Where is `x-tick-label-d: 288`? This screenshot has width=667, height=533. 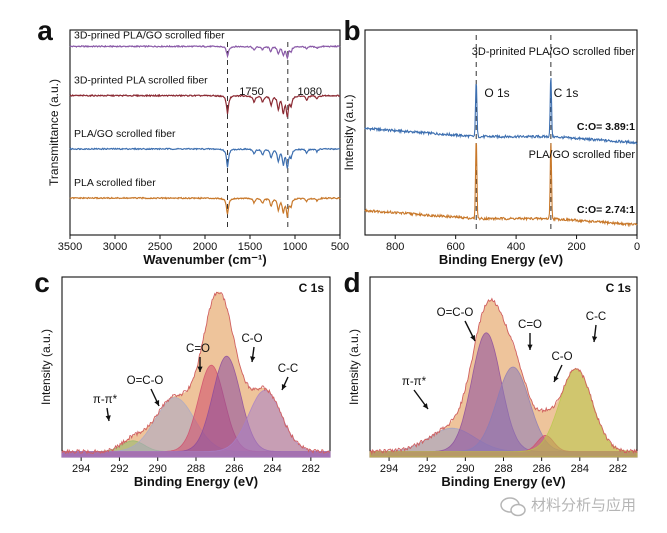
x-tick-label-d: 288 is located at coordinates (503, 469).